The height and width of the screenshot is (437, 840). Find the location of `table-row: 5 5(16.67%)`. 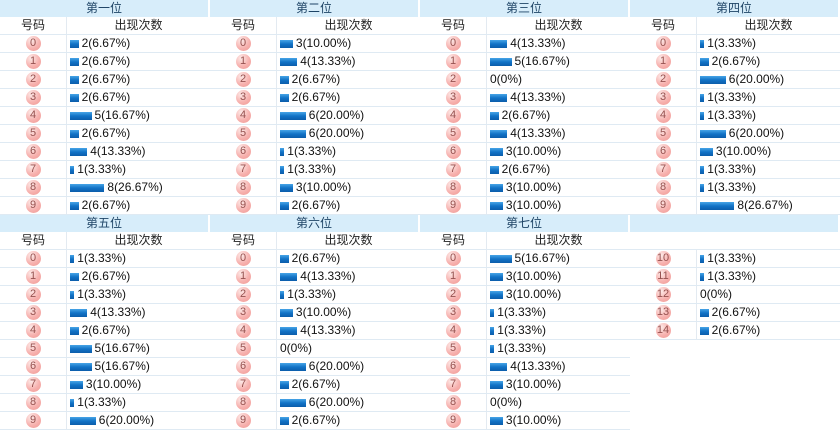

table-row: 5 5(16.67%) is located at coordinates (105, 349).